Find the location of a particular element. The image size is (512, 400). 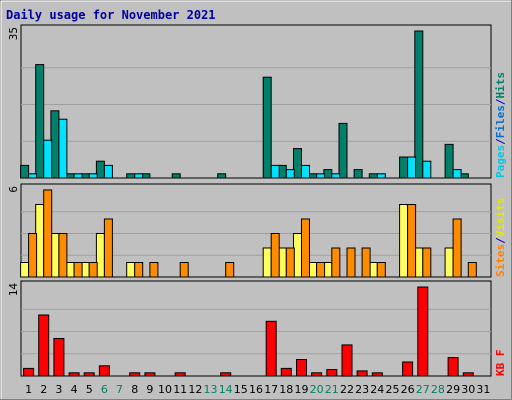

day-label: 28 is located at coordinates (438, 389).